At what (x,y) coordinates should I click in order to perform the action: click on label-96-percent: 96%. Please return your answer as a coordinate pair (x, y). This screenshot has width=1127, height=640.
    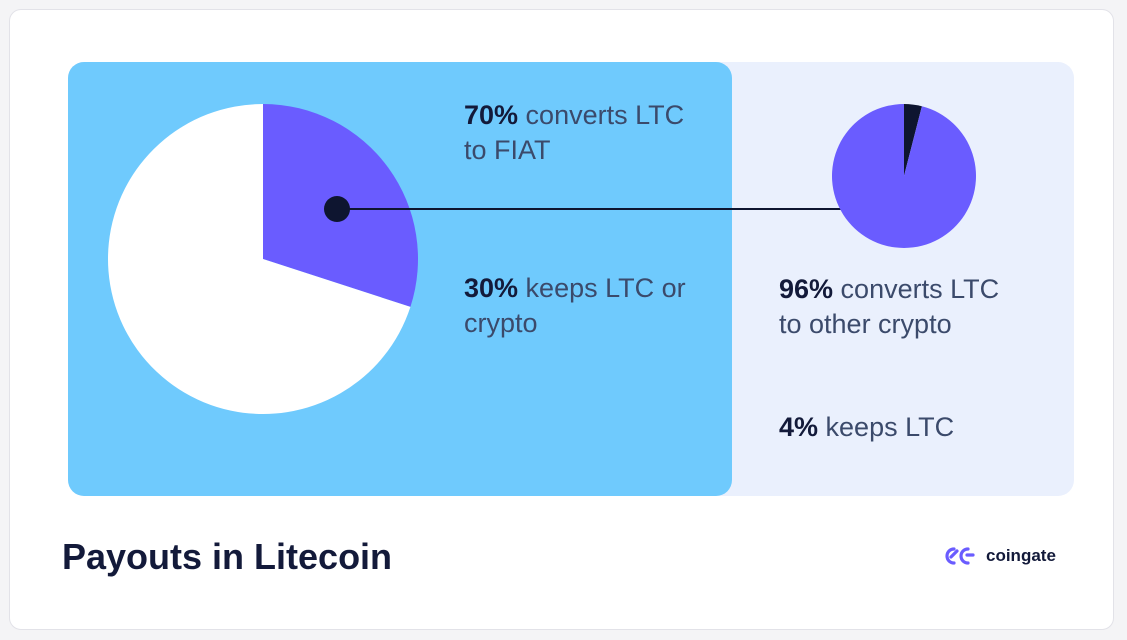
    Looking at the image, I should click on (806, 289).